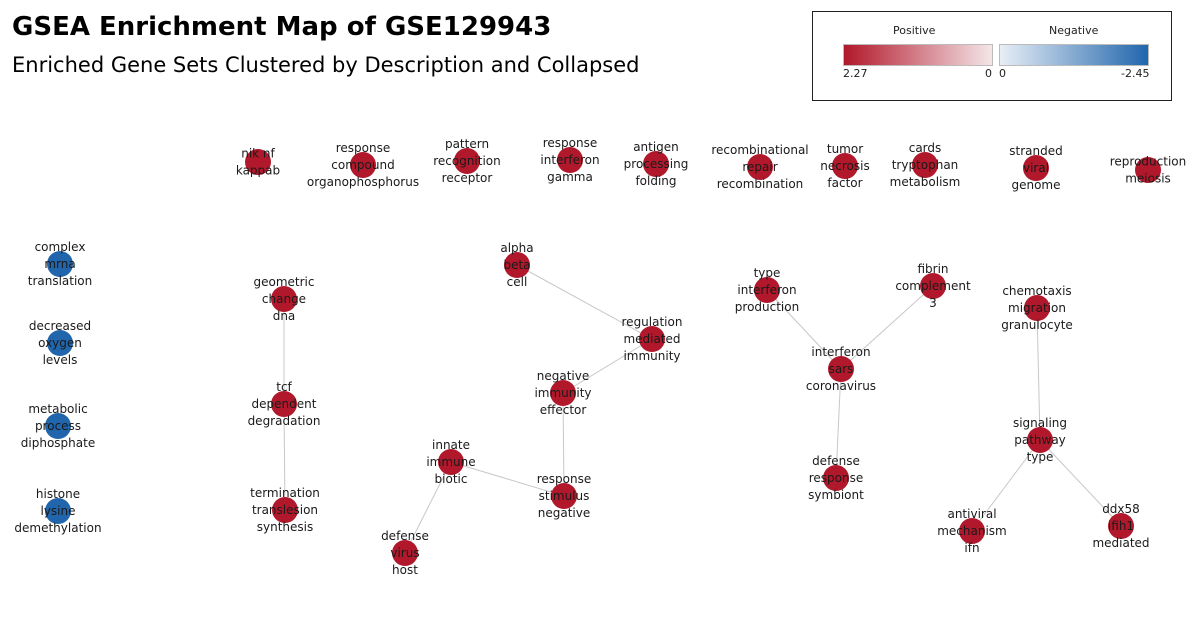 This screenshot has height=638, width=1193. I want to click on legend-negative-zero: 0, so click(1002, 73).